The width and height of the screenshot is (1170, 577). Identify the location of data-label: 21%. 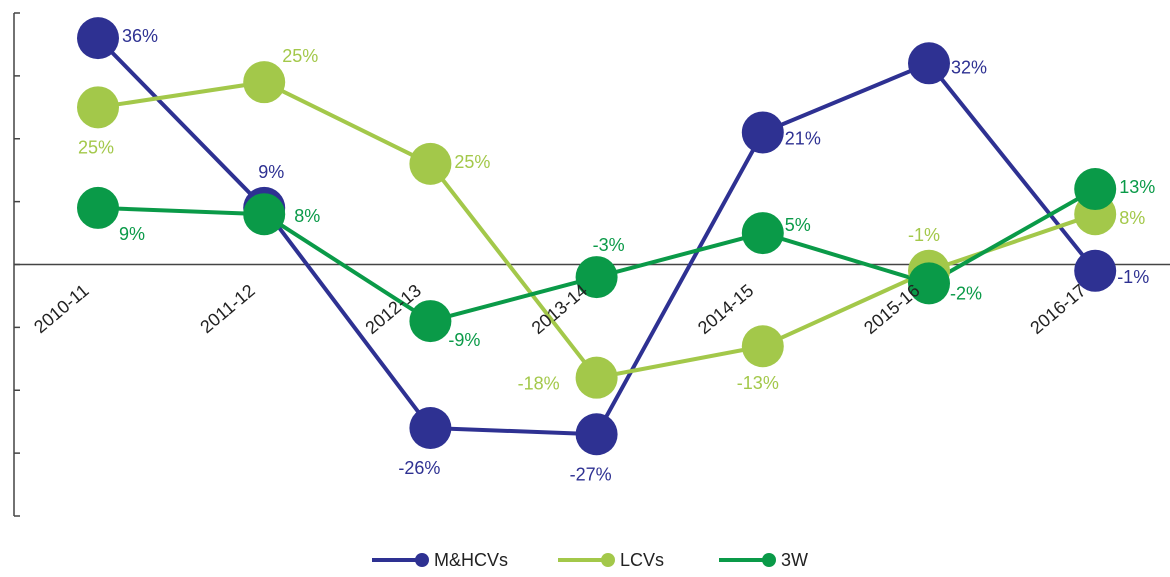
(803, 138).